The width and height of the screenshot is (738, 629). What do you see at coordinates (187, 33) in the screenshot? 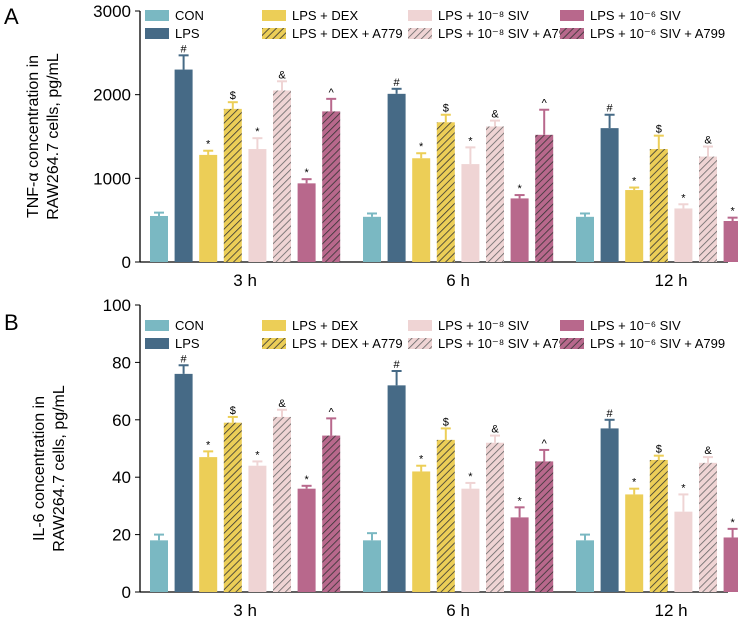
I see `legend-label: LPS` at bounding box center [187, 33].